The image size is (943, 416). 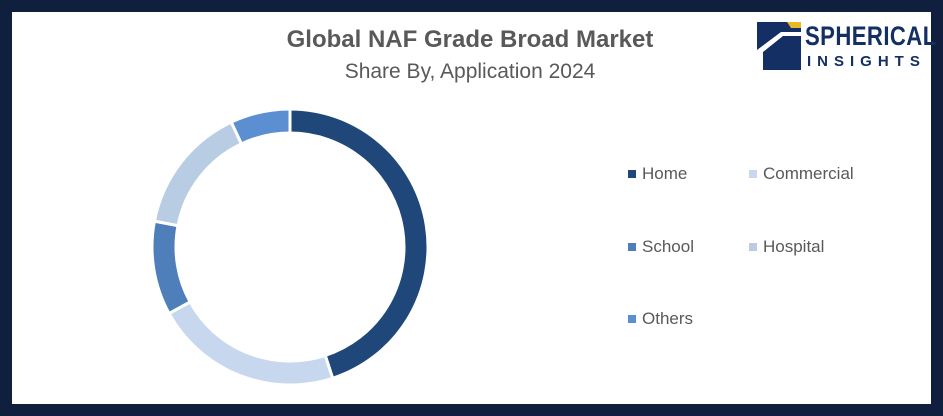 What do you see at coordinates (470, 71) in the screenshot?
I see `chart-subtitle: Share By, Application 2024` at bounding box center [470, 71].